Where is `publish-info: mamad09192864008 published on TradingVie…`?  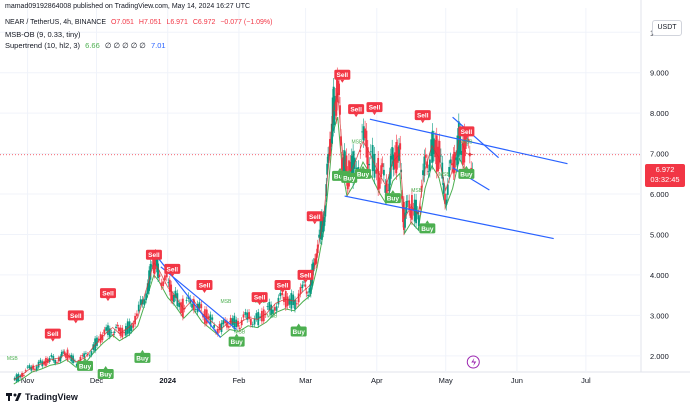 publish-info: mamad09192864008 published on TradingVie… is located at coordinates (129, 6).